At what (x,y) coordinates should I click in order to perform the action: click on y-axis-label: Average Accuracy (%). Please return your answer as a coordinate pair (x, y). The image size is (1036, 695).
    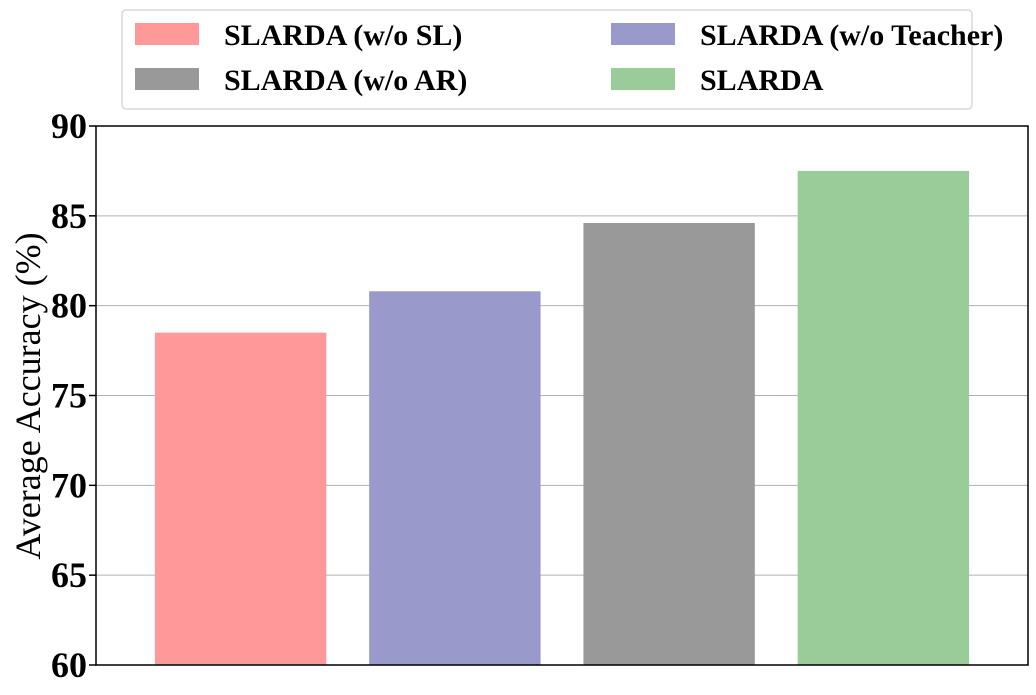
    Looking at the image, I should click on (28, 395).